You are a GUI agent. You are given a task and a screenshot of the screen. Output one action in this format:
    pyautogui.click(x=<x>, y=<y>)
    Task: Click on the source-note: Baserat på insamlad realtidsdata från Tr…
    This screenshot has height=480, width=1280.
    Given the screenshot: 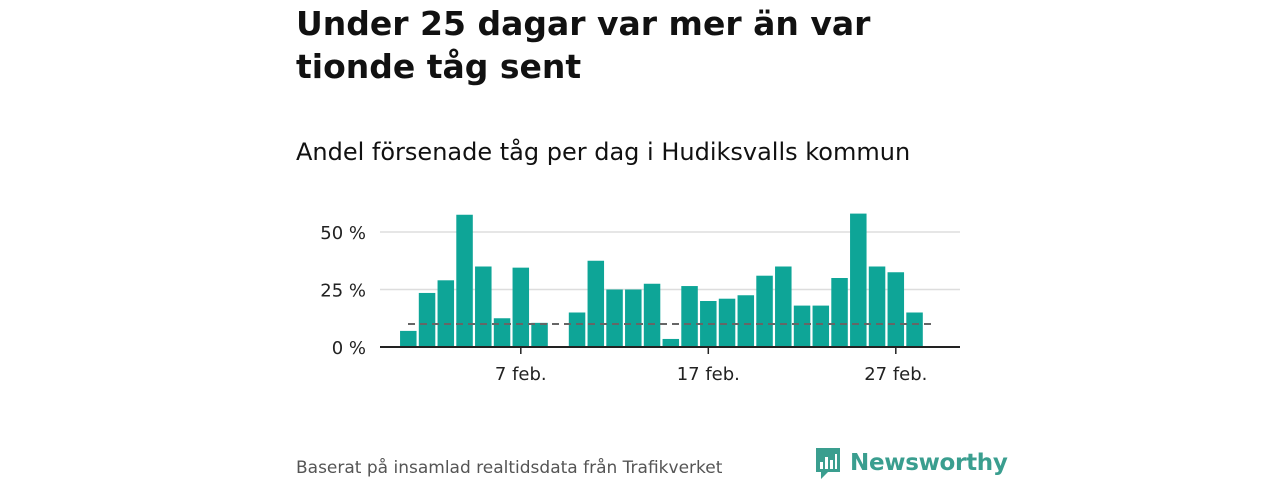 What is the action you would take?
    pyautogui.click(x=509, y=468)
    